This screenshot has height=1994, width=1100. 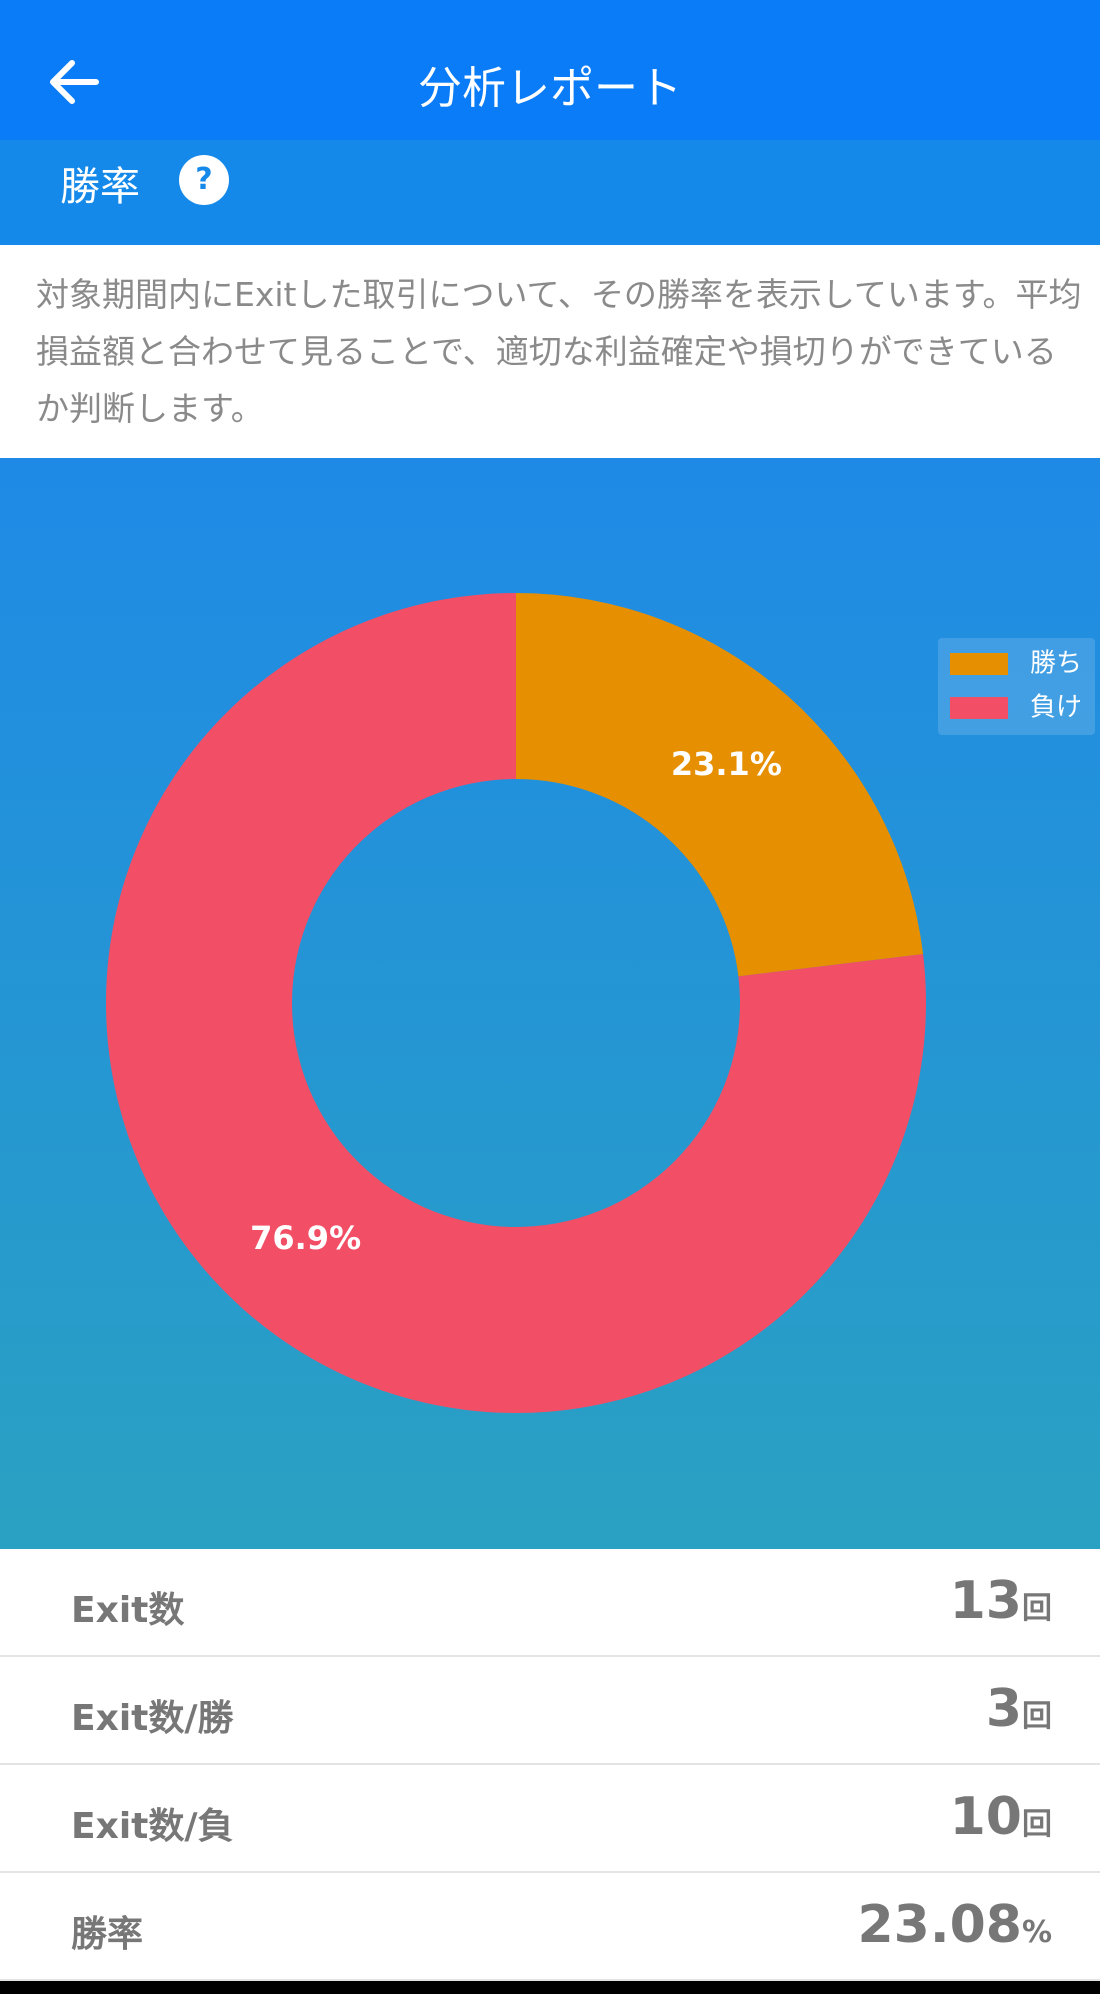 I want to click on stat-row: Exit数 13回, so click(x=550, y=1603).